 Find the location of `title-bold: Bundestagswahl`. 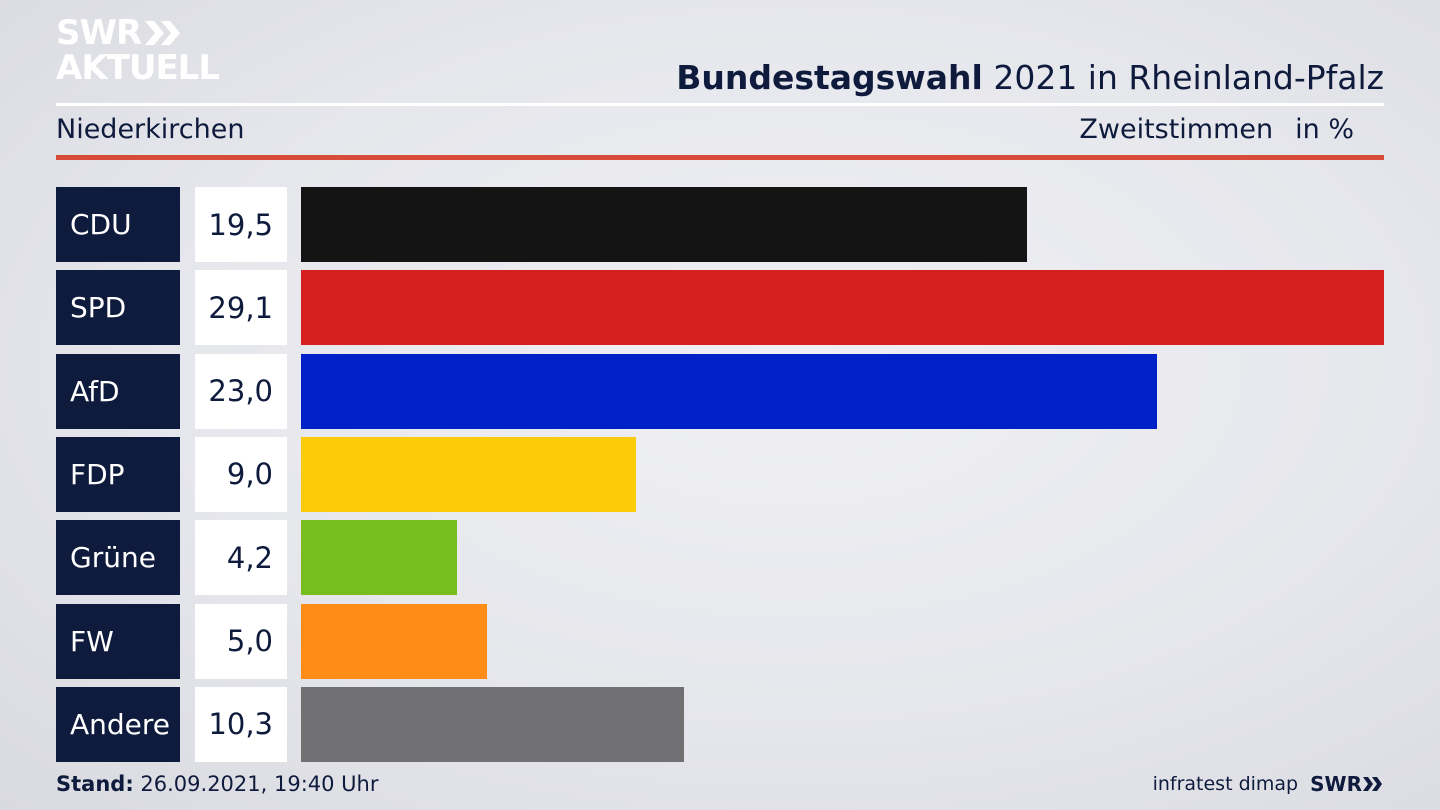

title-bold: Bundestagswahl is located at coordinates (829, 77).